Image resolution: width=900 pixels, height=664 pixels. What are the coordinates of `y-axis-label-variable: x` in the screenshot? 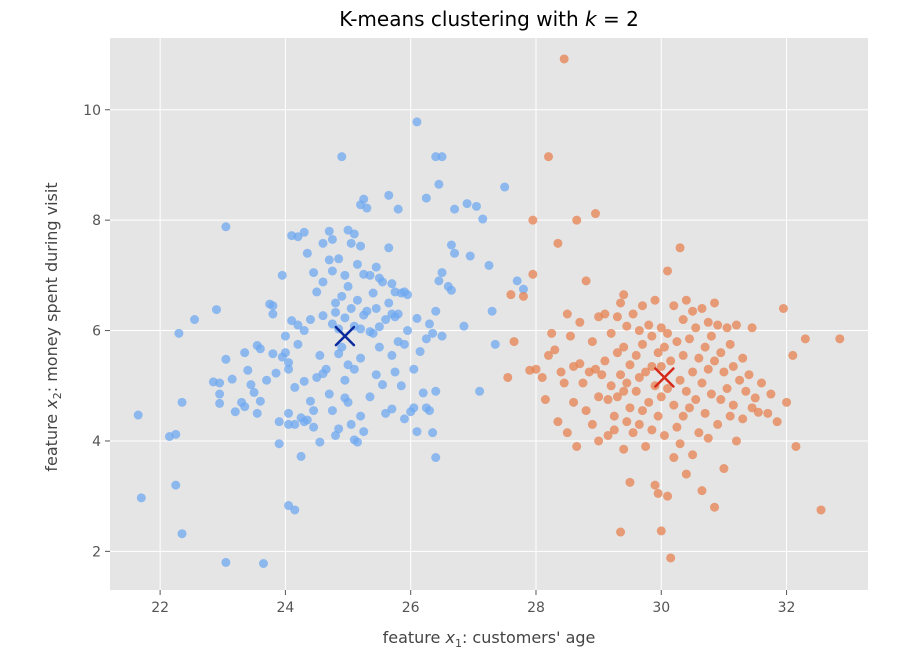 It's located at (51, 404).